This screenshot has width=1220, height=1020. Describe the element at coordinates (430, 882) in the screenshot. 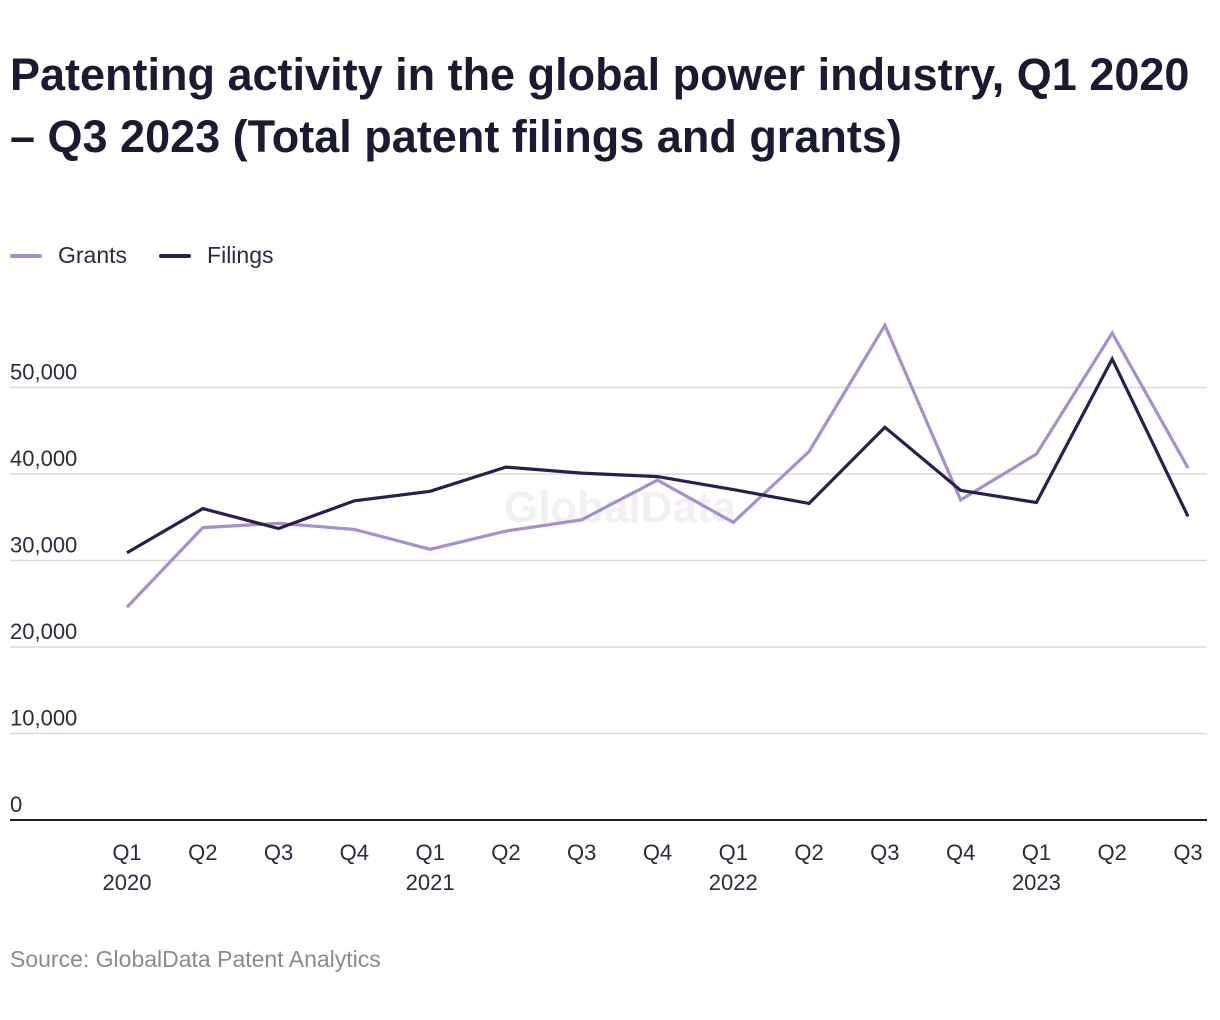

I see `x-tick-year-2021: 2021` at that location.